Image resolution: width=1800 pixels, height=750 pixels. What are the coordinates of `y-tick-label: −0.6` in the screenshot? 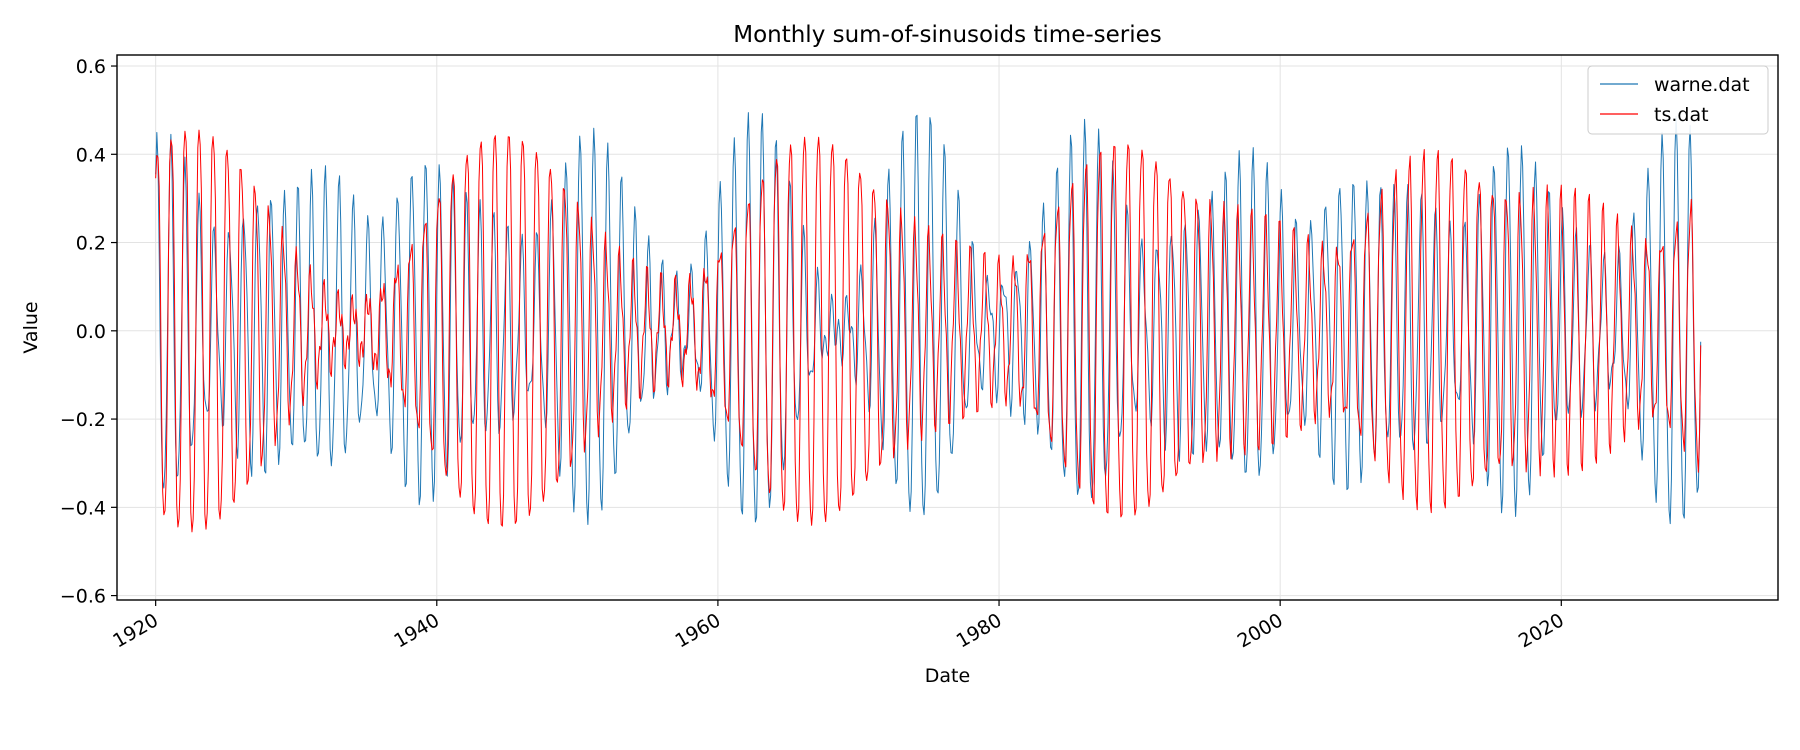 It's located at (83, 597).